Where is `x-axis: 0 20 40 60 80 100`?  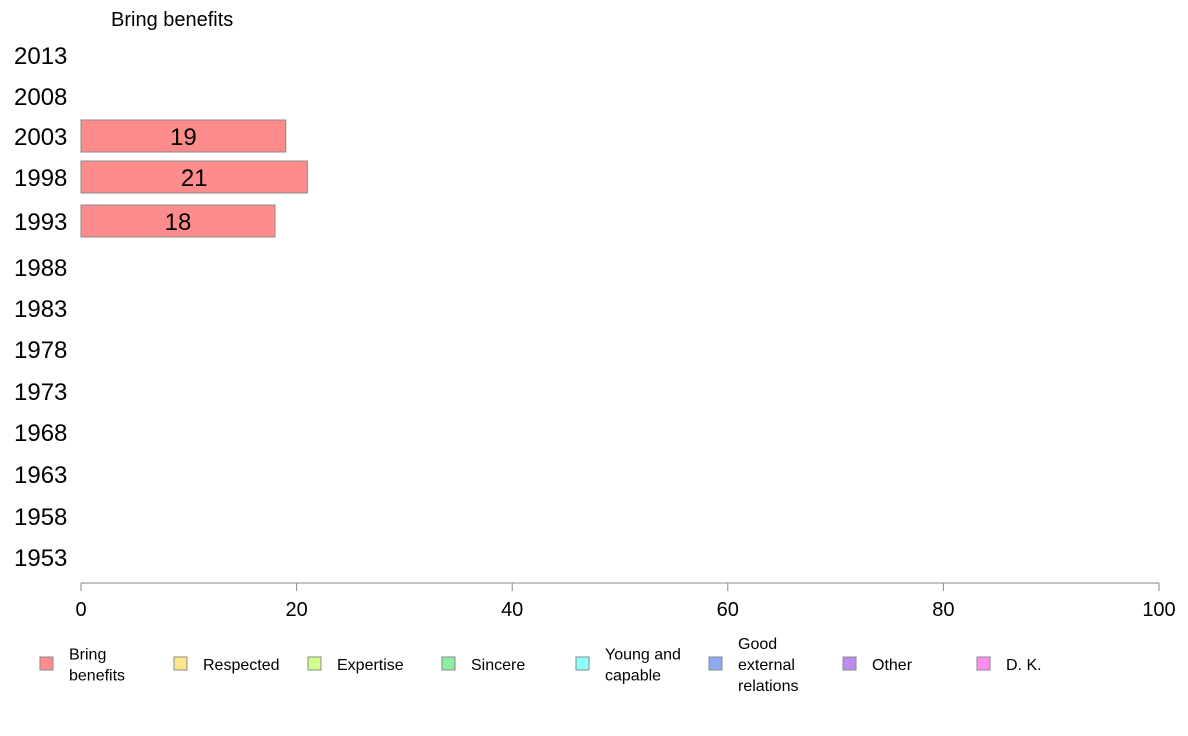 x-axis: 0 20 40 60 80 100 is located at coordinates (625, 601).